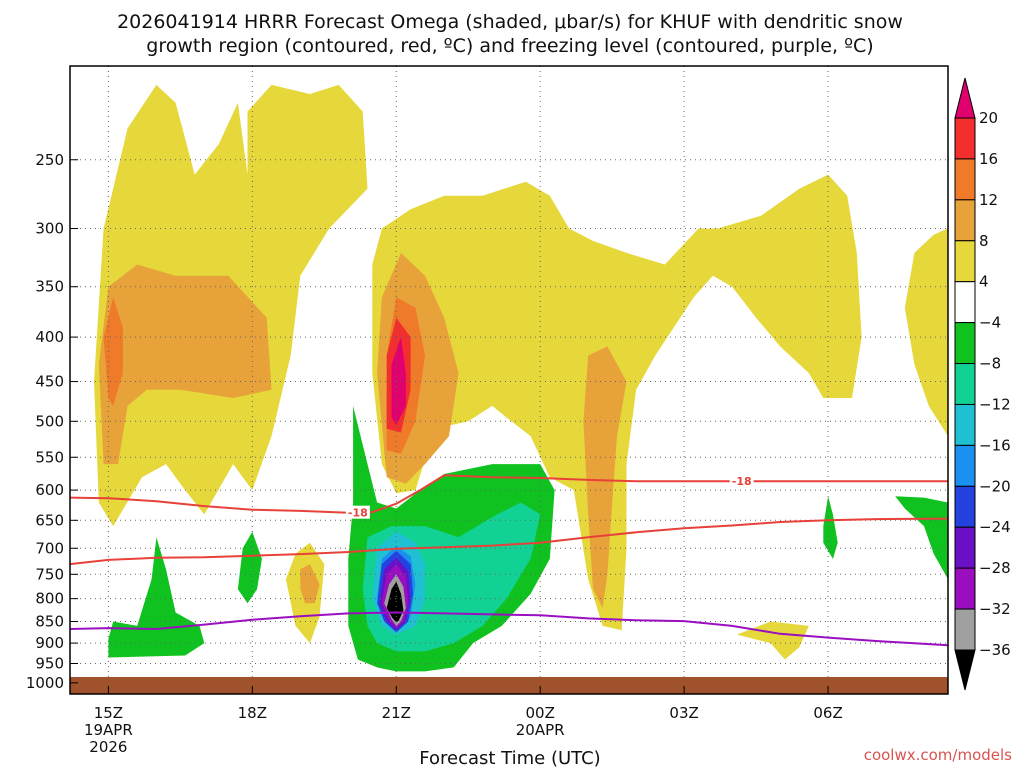 The height and width of the screenshot is (768, 1024). I want to click on y-tick-label-800: 800, so click(49, 599).